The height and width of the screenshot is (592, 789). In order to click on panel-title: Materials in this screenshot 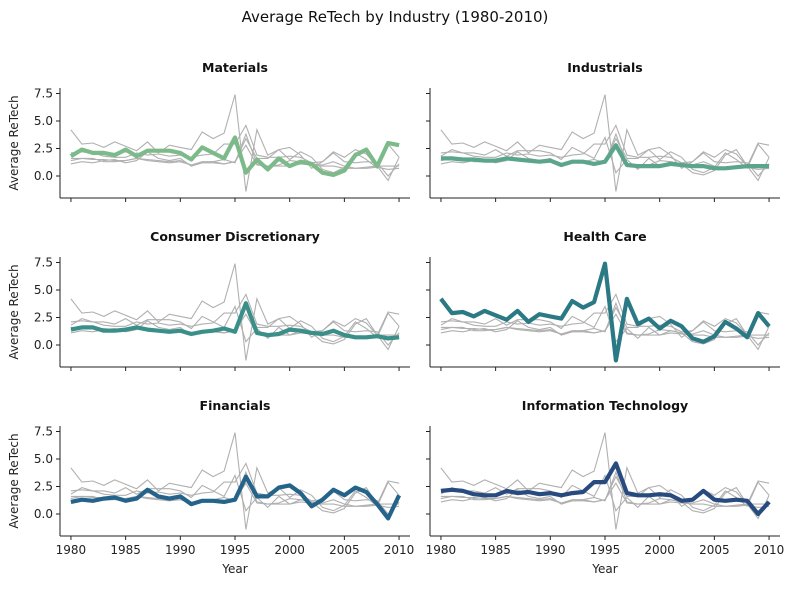, I will do `click(235, 67)`.